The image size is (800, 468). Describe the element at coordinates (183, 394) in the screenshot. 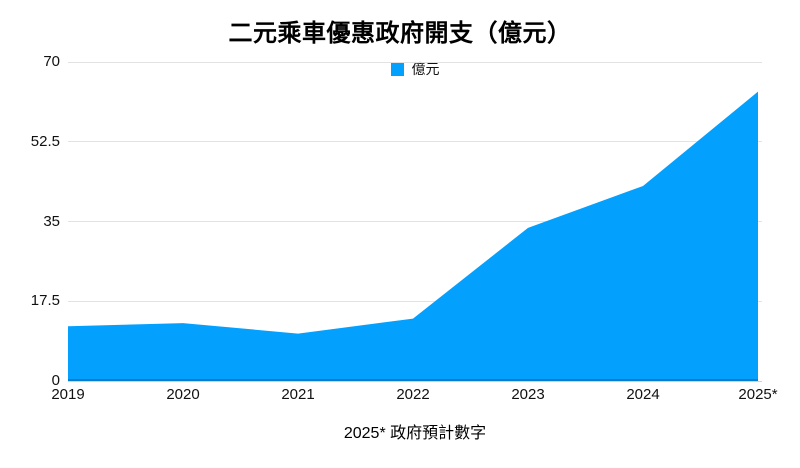

I see `x-axis-tick-label: 2020` at that location.